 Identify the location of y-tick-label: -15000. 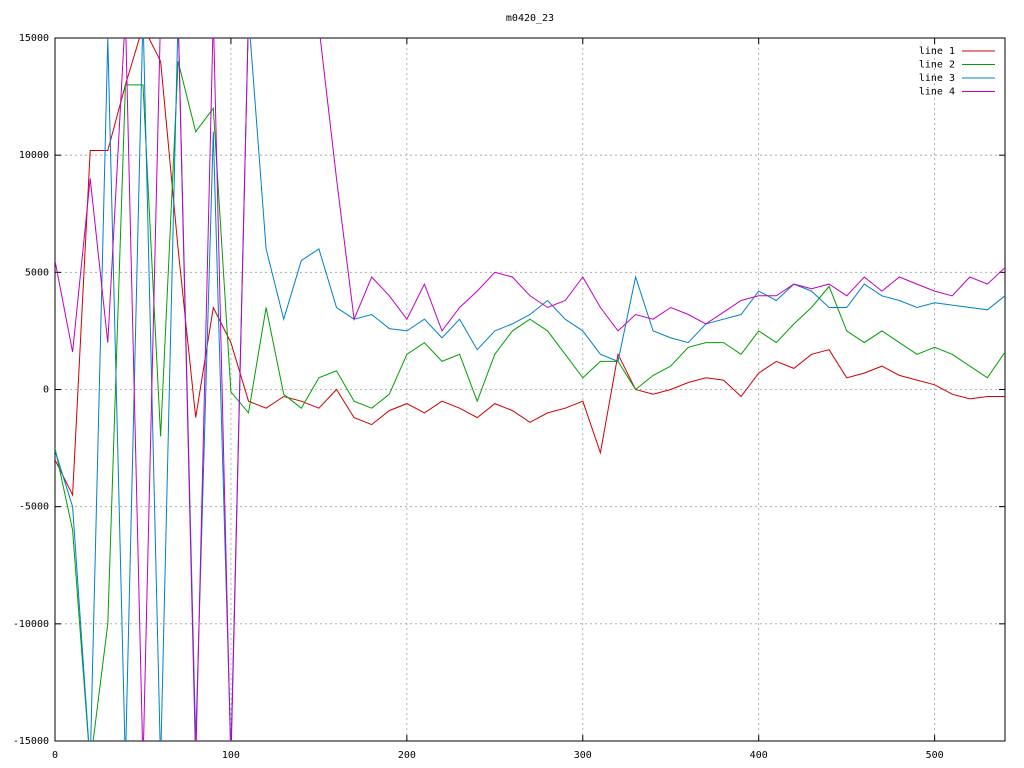
(31, 741).